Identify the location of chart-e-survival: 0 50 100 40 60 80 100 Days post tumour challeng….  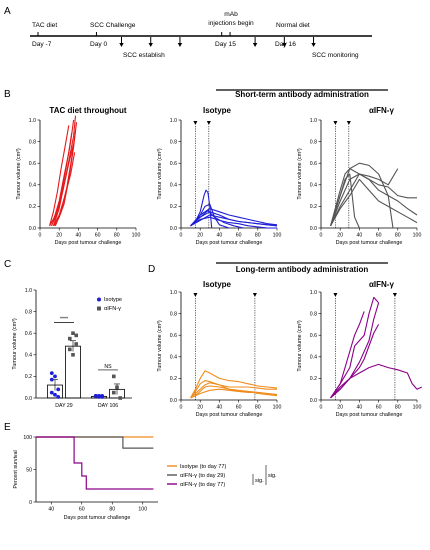
(145, 478).